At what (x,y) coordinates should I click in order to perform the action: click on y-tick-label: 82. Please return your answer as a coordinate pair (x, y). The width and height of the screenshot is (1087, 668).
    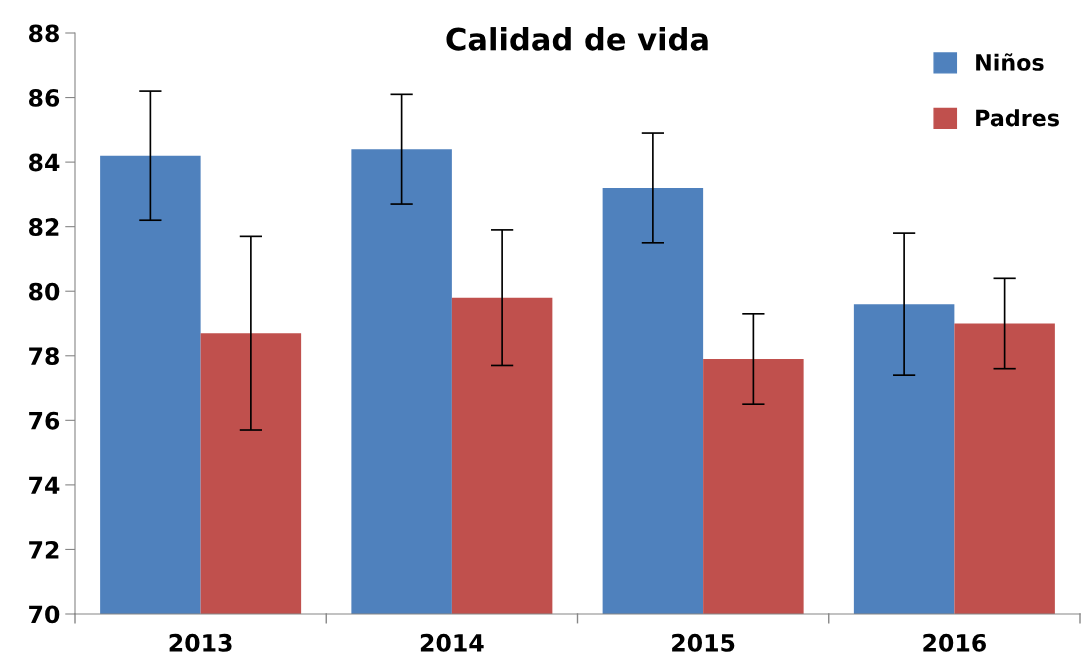
    Looking at the image, I should click on (44, 227).